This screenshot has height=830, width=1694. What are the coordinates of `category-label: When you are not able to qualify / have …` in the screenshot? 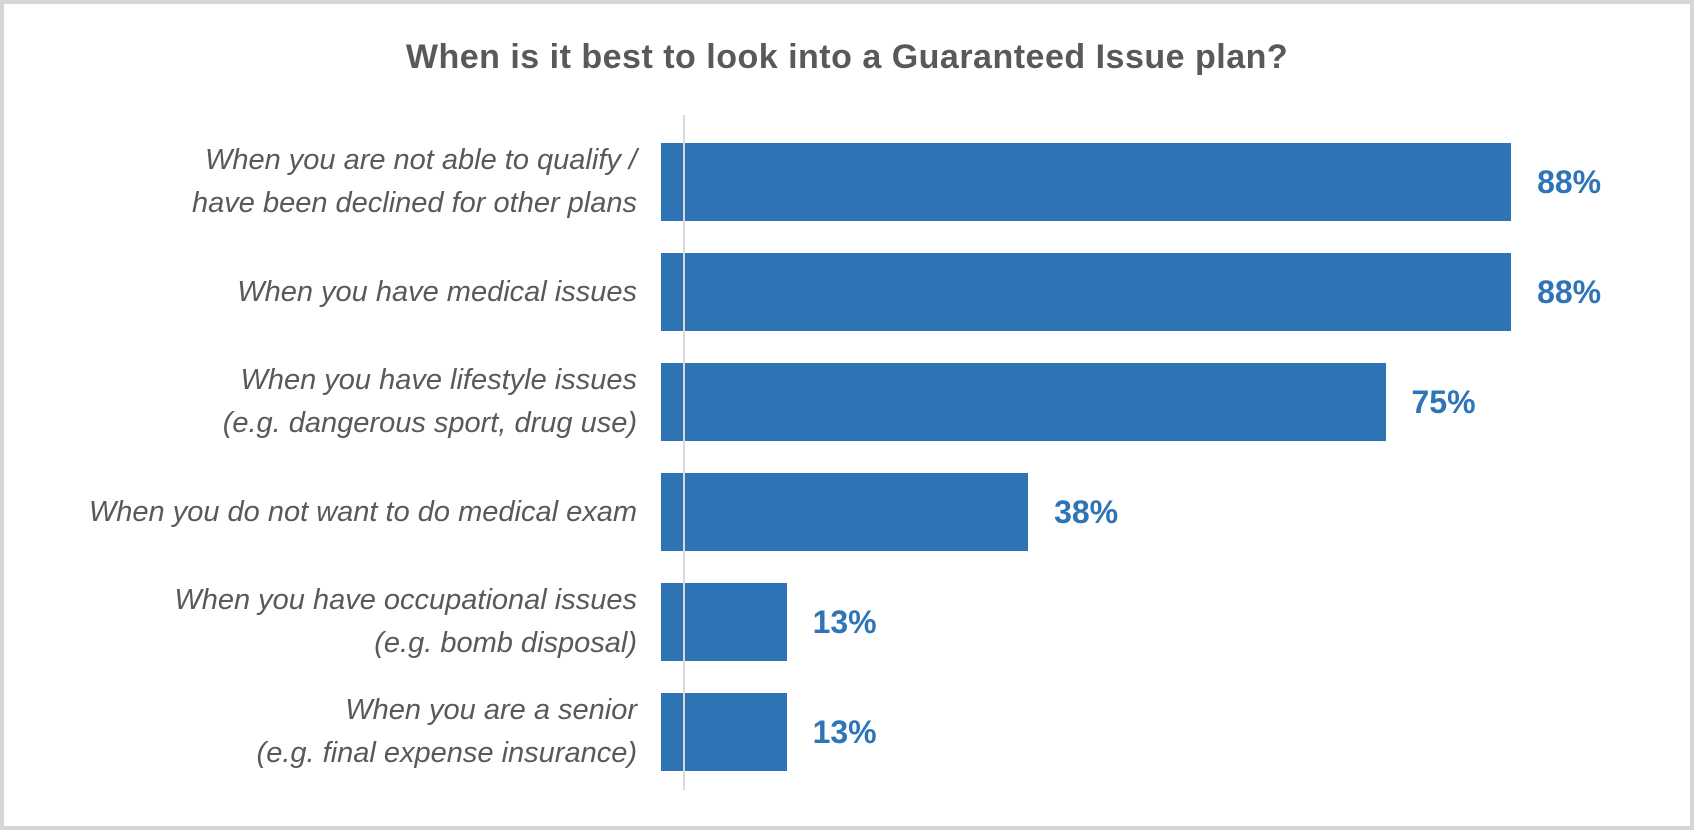 It's located at (414, 181).